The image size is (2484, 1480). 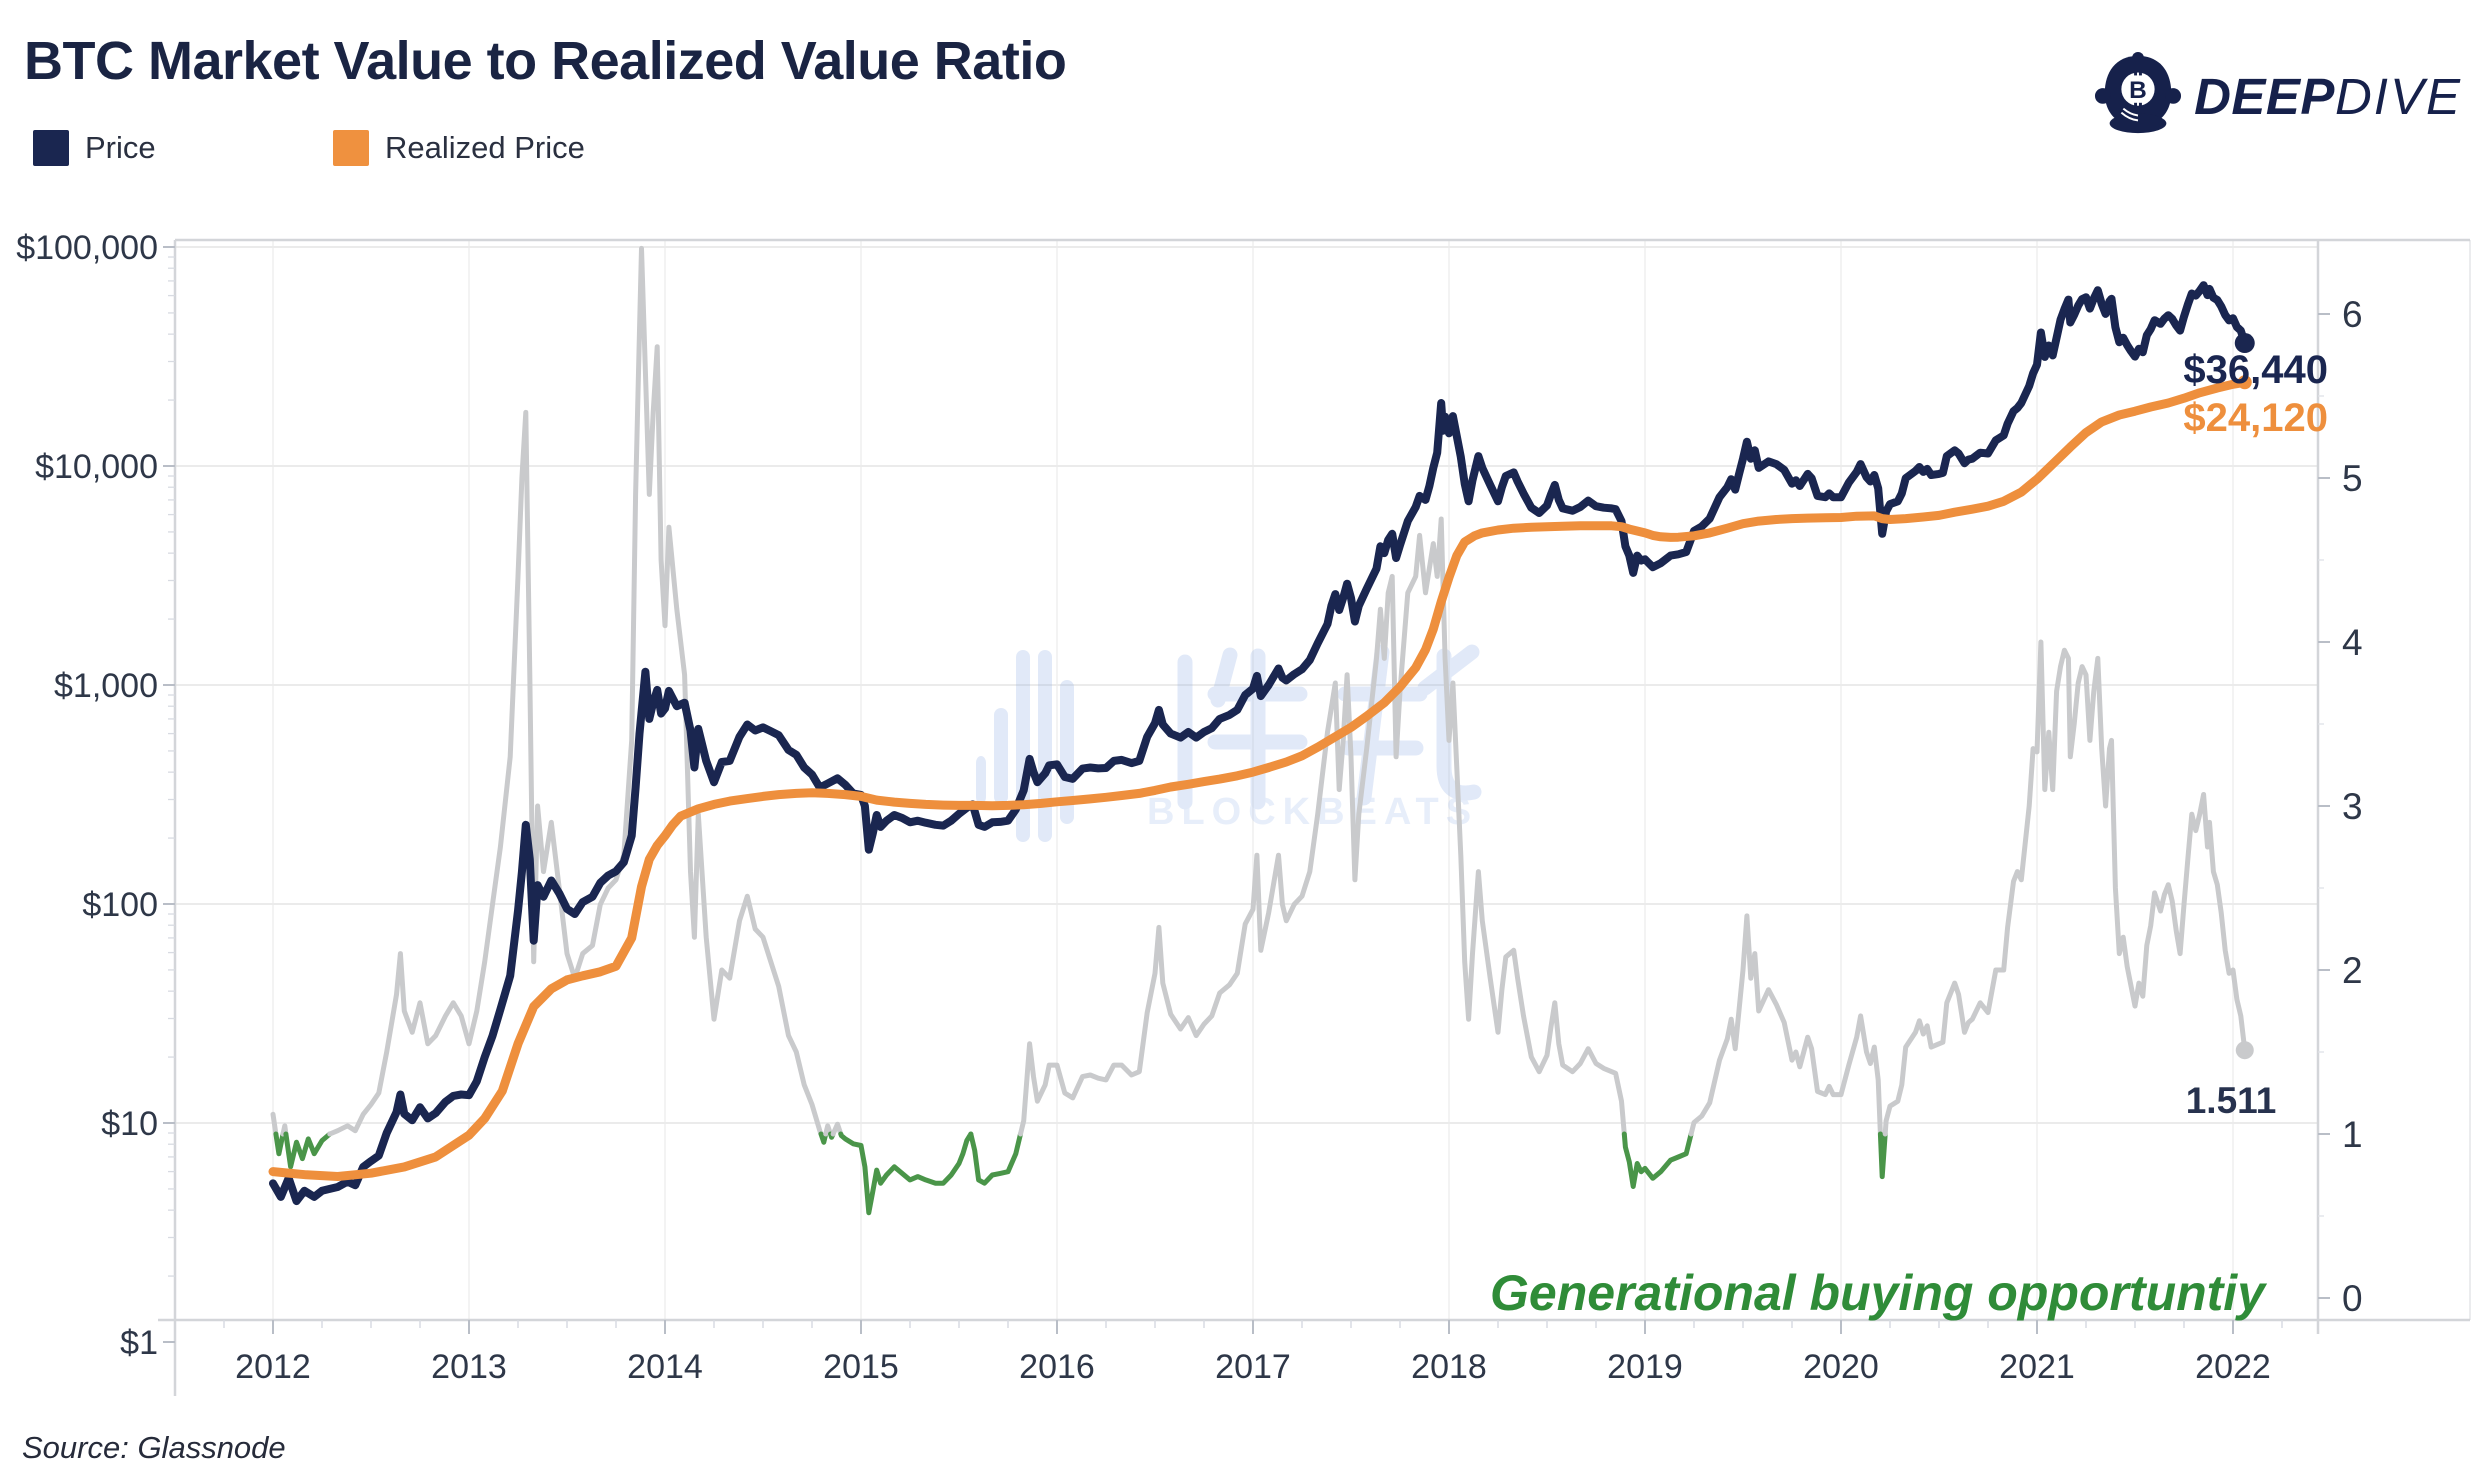 I want to click on y-left-tick-label: $1, so click(x=139, y=1343).